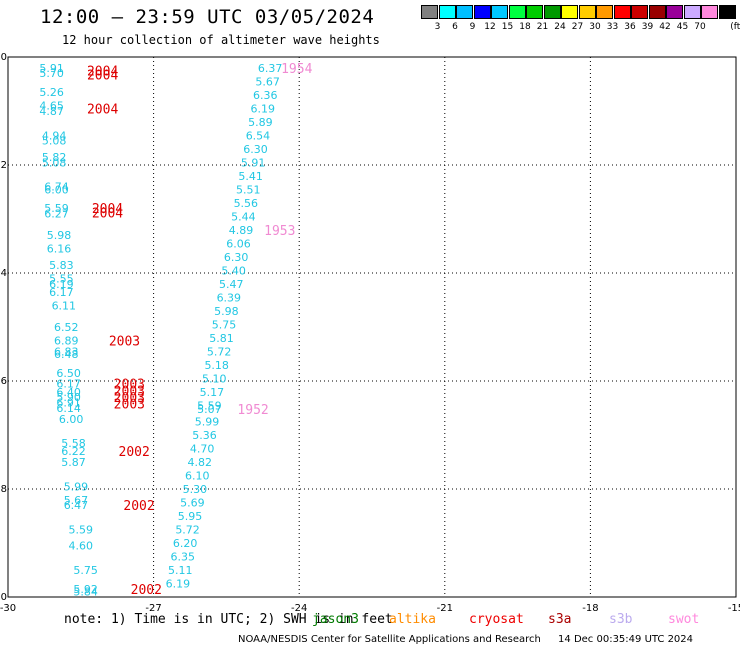 This screenshot has width=740, height=650. What do you see at coordinates (455, 27) in the screenshot?
I see `legend-label: 6` at bounding box center [455, 27].